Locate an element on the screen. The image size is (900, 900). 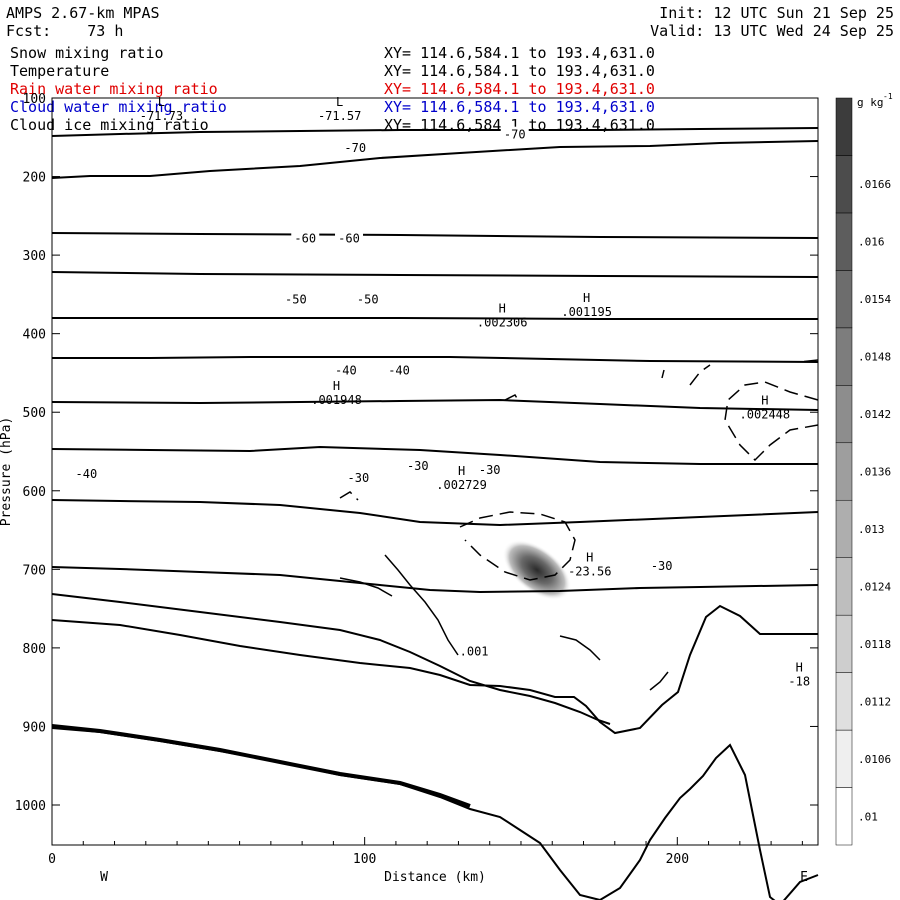
colorbar-unit: g kg is located at coordinates (870, 102).